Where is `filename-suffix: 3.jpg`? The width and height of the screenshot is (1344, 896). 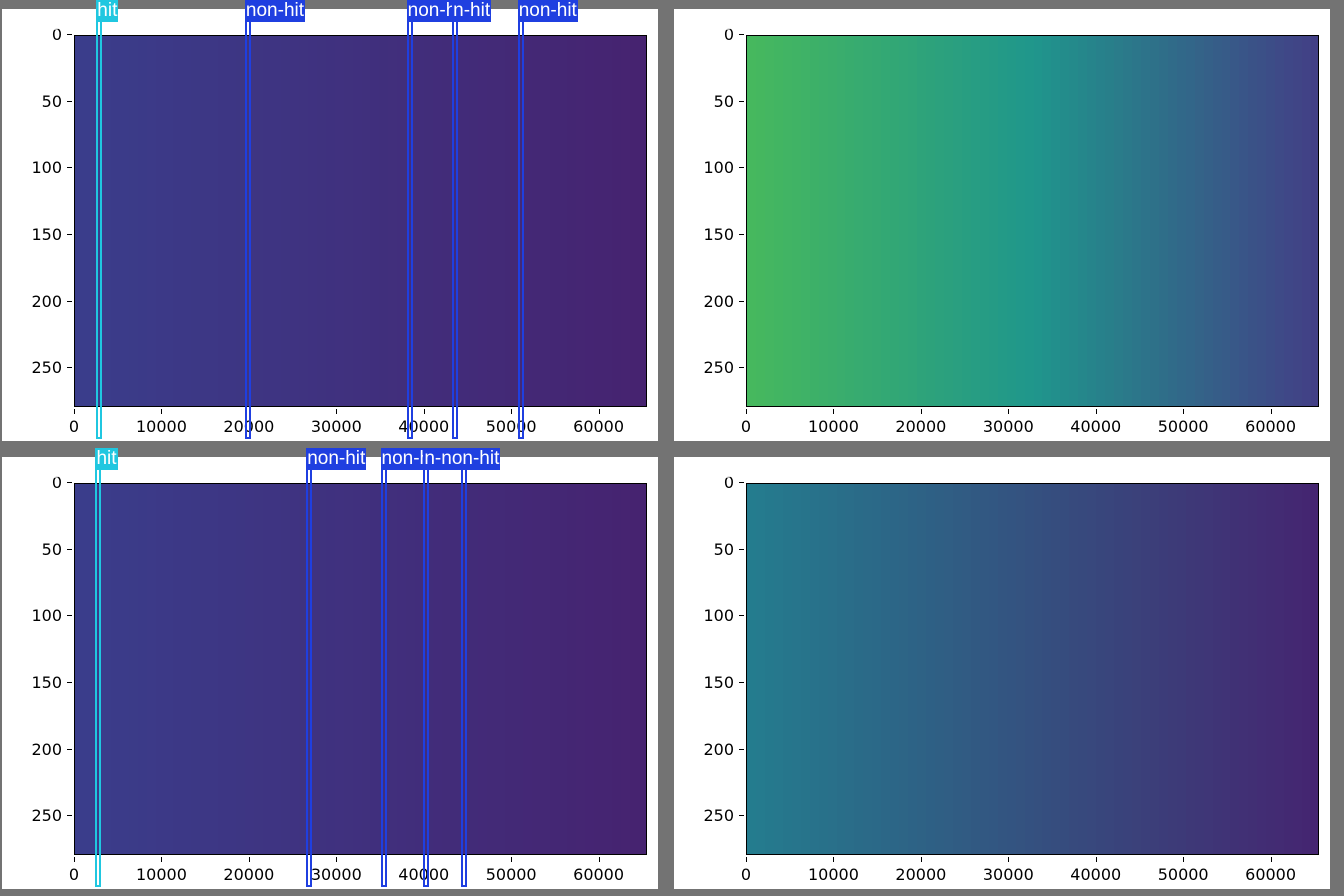 filename-suffix: 3.jpg is located at coordinates (134, 472).